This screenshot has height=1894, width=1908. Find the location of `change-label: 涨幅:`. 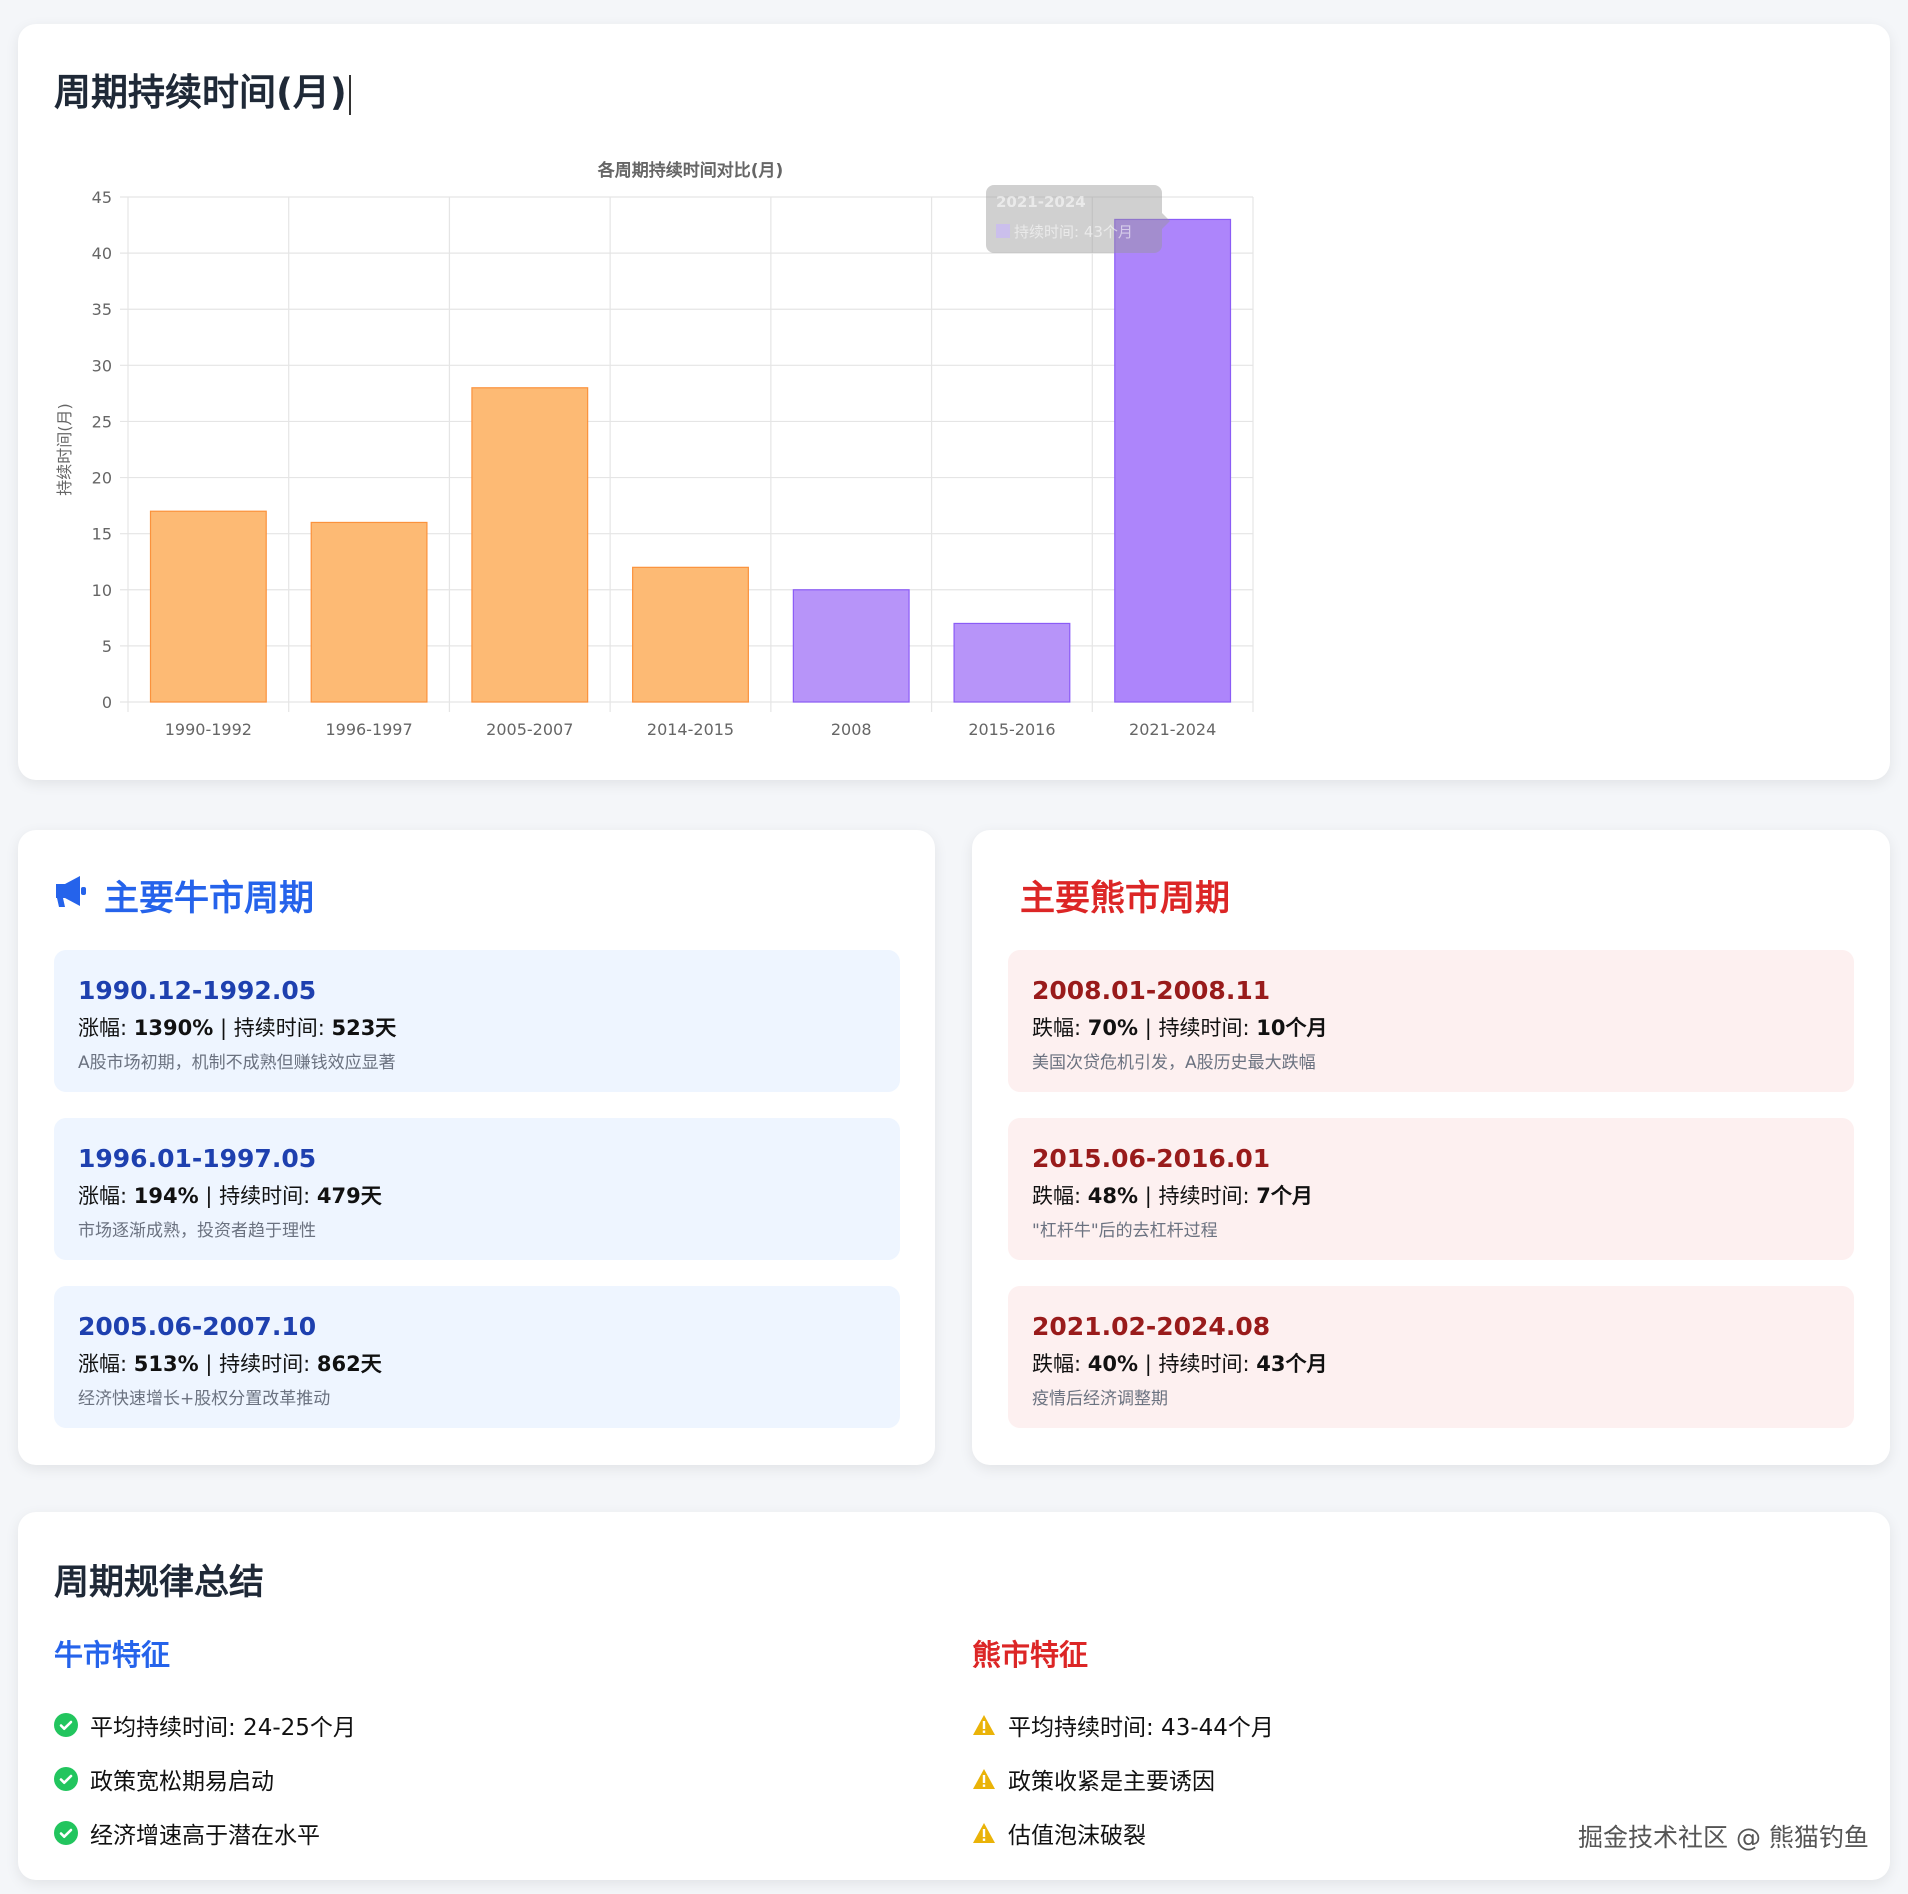

change-label: 涨幅: is located at coordinates (106, 1364).